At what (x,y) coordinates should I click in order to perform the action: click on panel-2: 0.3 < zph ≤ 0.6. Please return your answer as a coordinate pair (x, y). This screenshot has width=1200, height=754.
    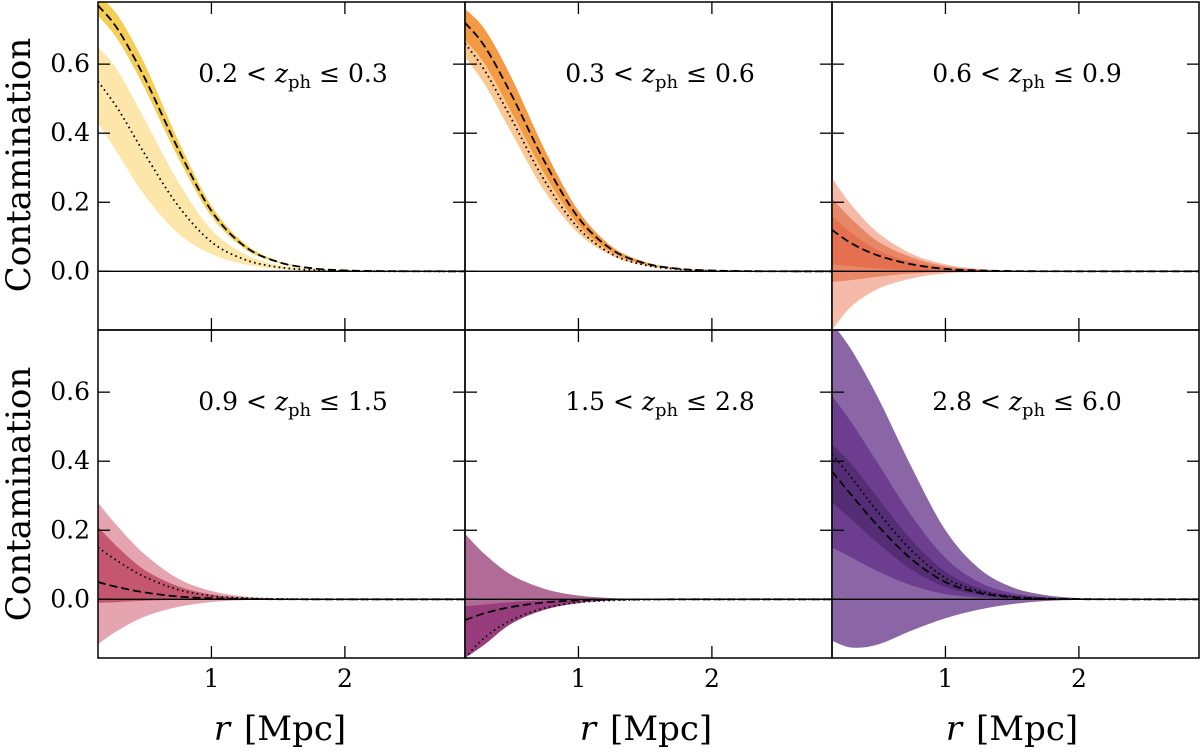
    Looking at the image, I should click on (648, 166).